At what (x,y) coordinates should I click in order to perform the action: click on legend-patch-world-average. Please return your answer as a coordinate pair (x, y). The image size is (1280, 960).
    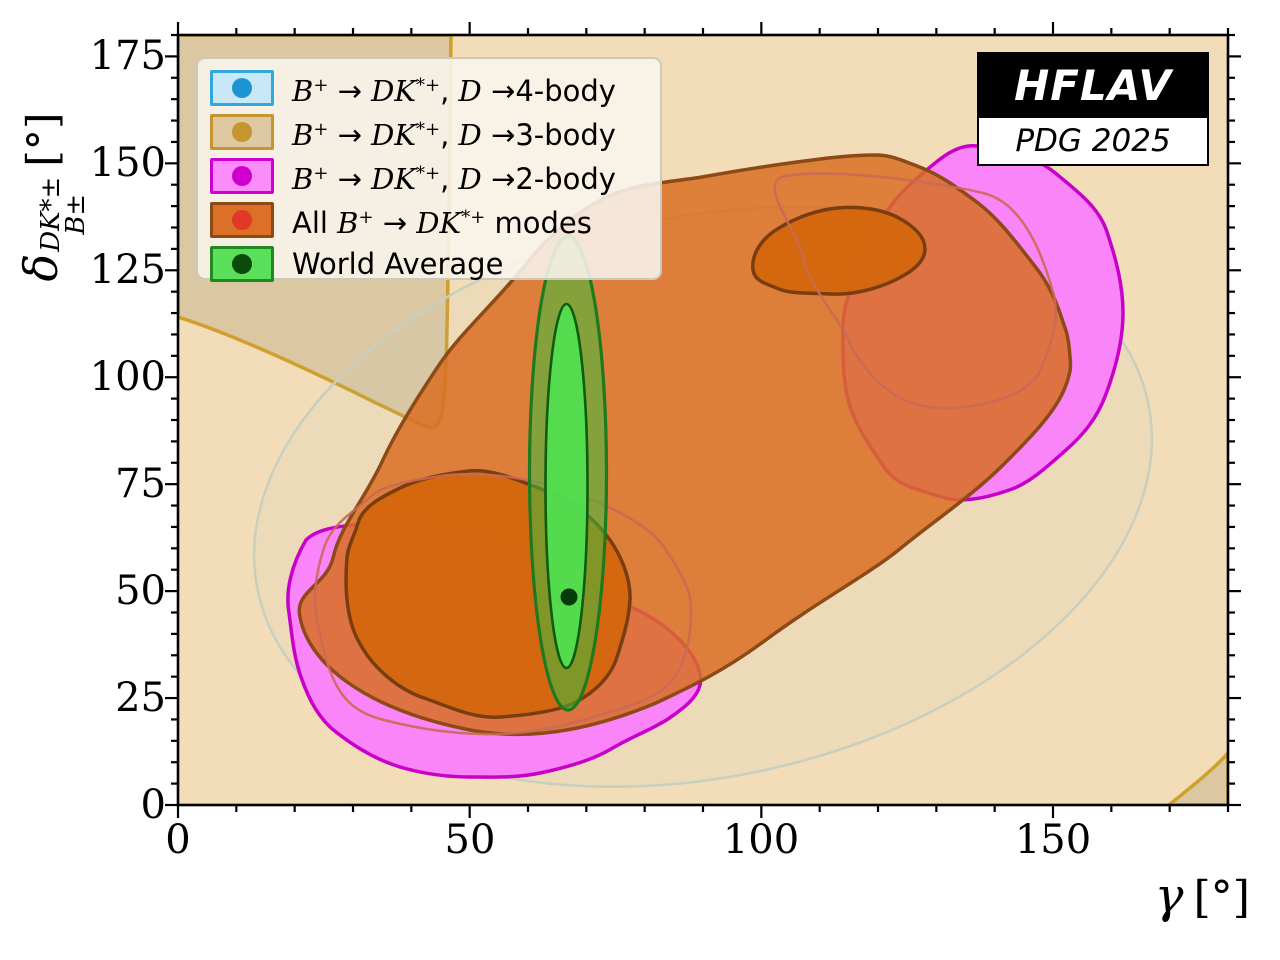
    Looking at the image, I should click on (242, 264).